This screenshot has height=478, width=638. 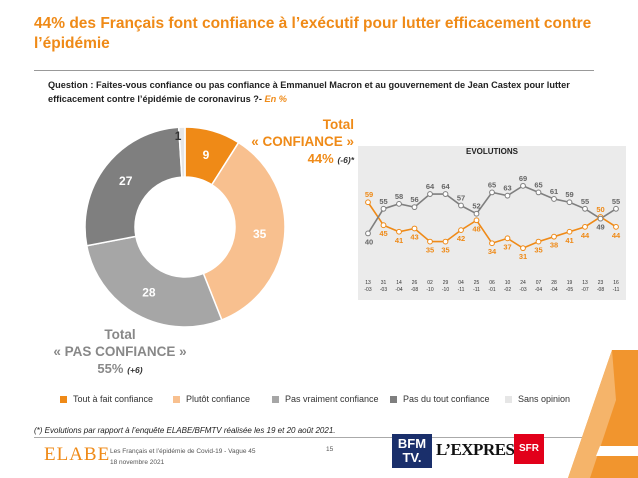 What do you see at coordinates (508, 283) in the screenshot?
I see `evo-tick-label: 10` at bounding box center [508, 283].